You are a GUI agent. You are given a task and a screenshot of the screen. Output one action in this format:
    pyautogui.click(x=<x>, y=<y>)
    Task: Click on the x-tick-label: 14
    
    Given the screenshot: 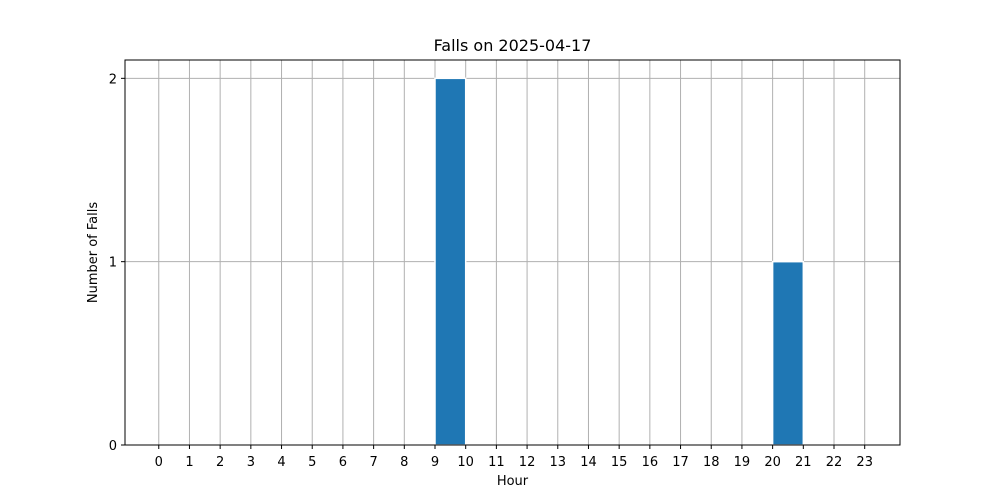 What is the action you would take?
    pyautogui.click(x=588, y=462)
    